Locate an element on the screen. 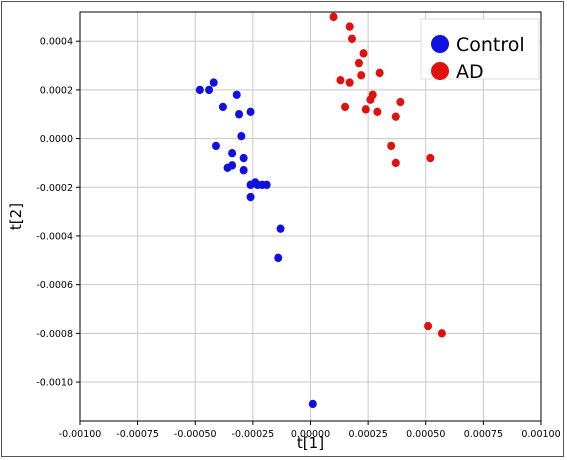 The width and height of the screenshot is (567, 460). y-axis-label: t[2] is located at coordinates (16, 216).